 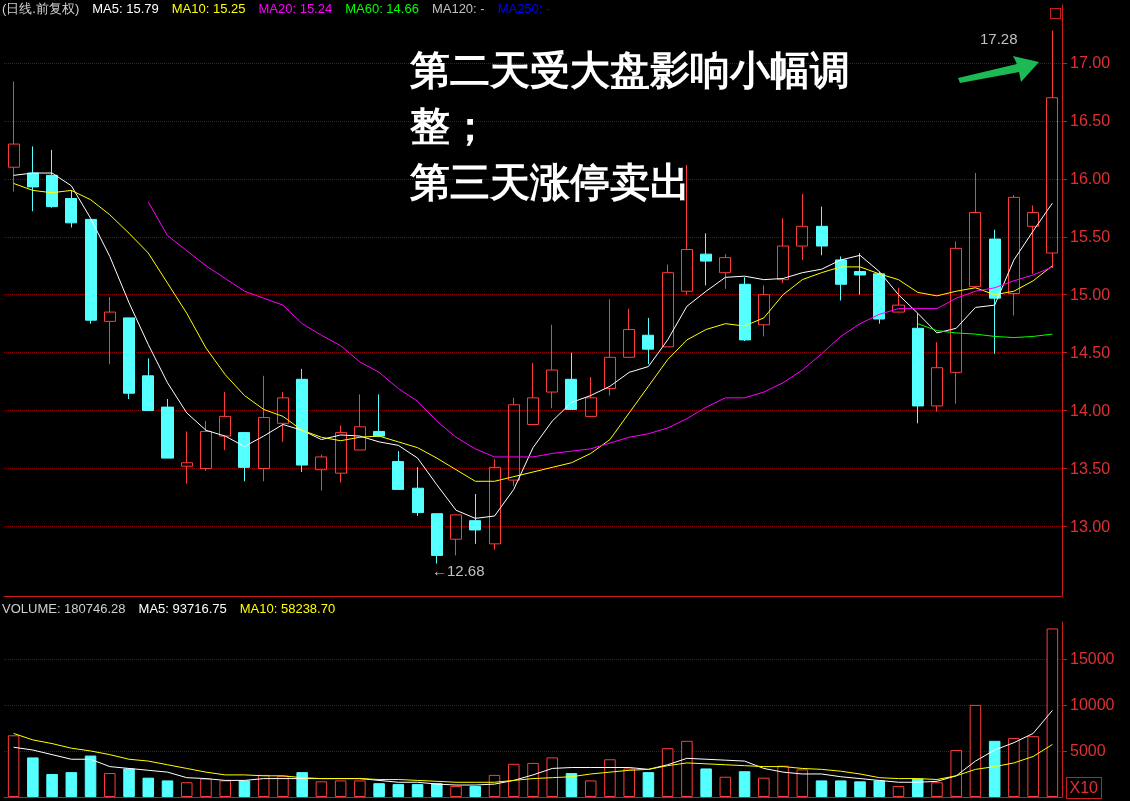 I want to click on annotation: 17.28, so click(x=999, y=38).